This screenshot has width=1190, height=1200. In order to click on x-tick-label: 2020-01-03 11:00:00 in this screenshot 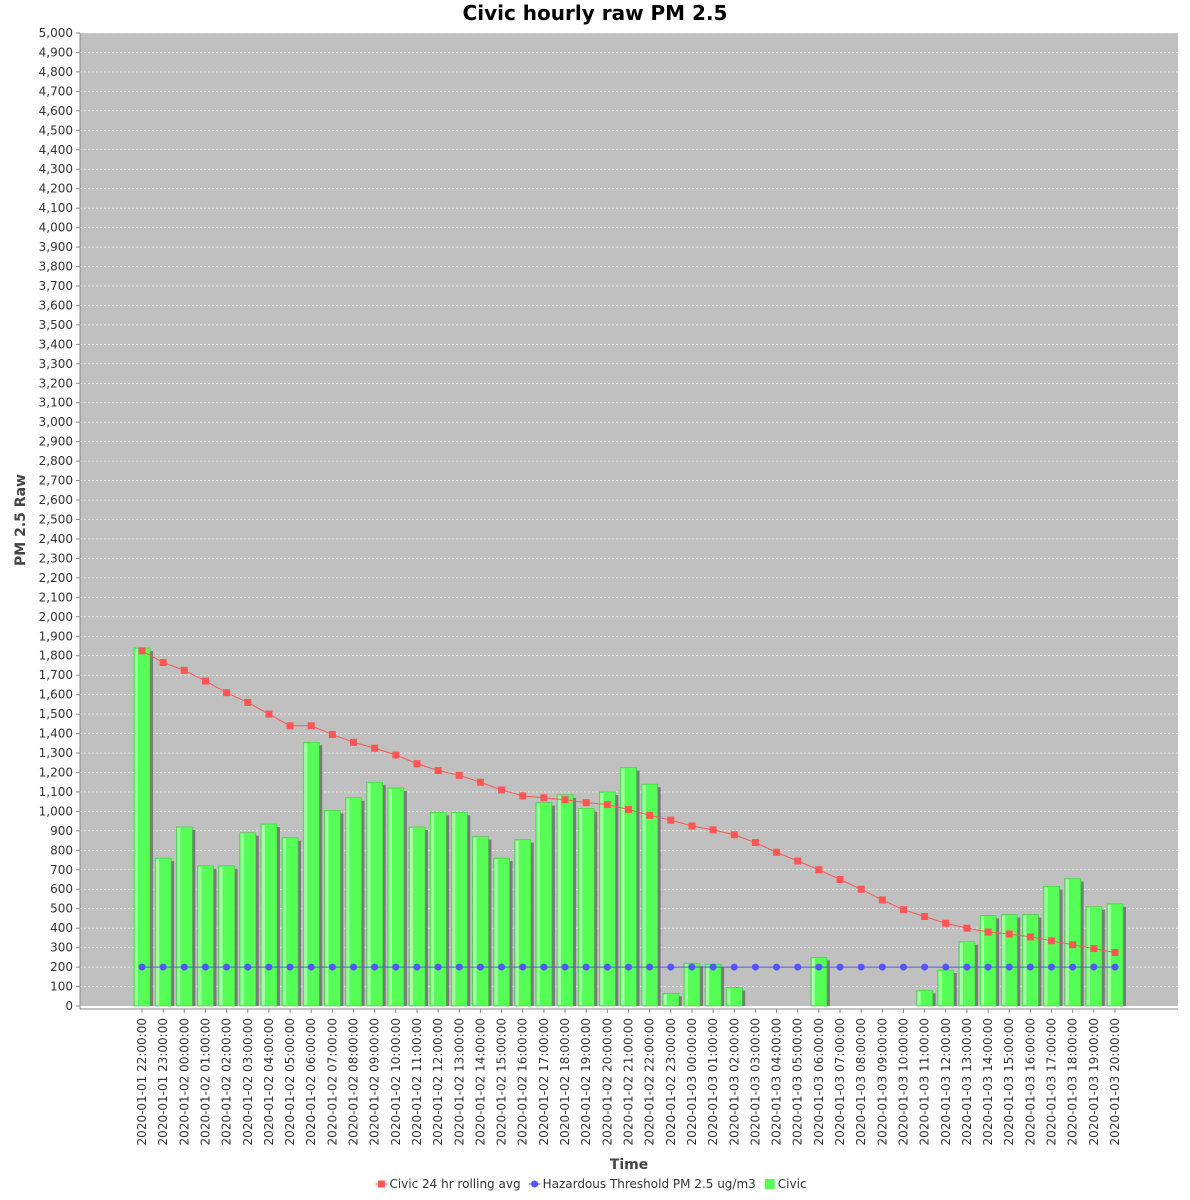, I will do `click(925, 1081)`.